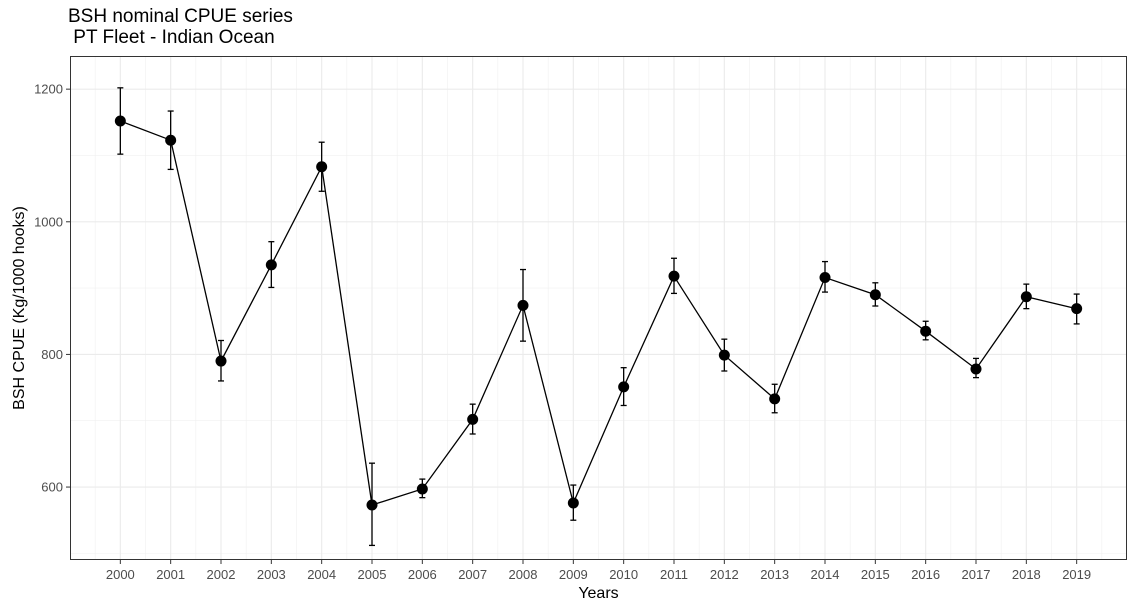 The image size is (1127, 605). Describe the element at coordinates (48, 221) in the screenshot. I see `y-tick-label: 1000` at that location.